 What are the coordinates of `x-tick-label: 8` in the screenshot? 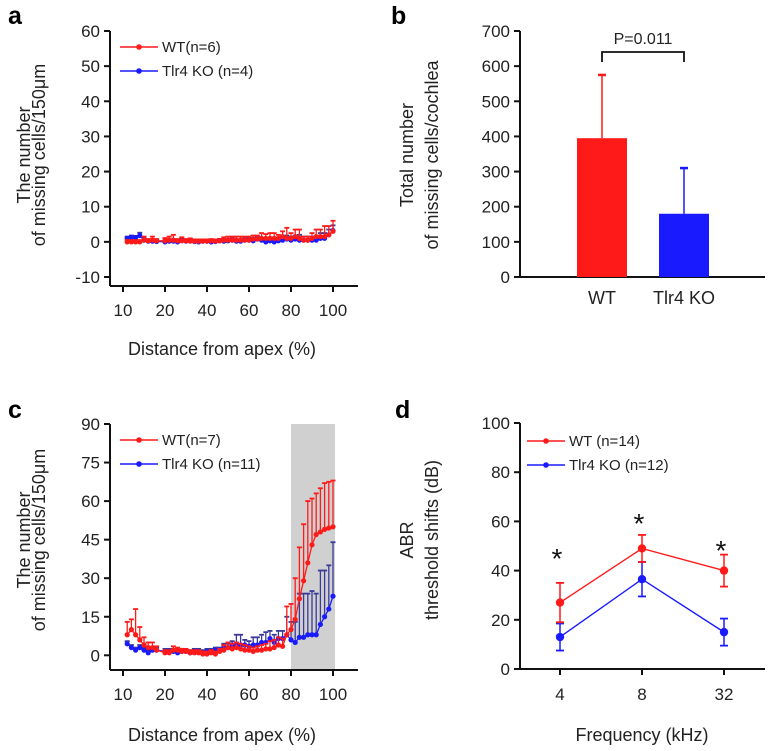 It's located at (641, 694).